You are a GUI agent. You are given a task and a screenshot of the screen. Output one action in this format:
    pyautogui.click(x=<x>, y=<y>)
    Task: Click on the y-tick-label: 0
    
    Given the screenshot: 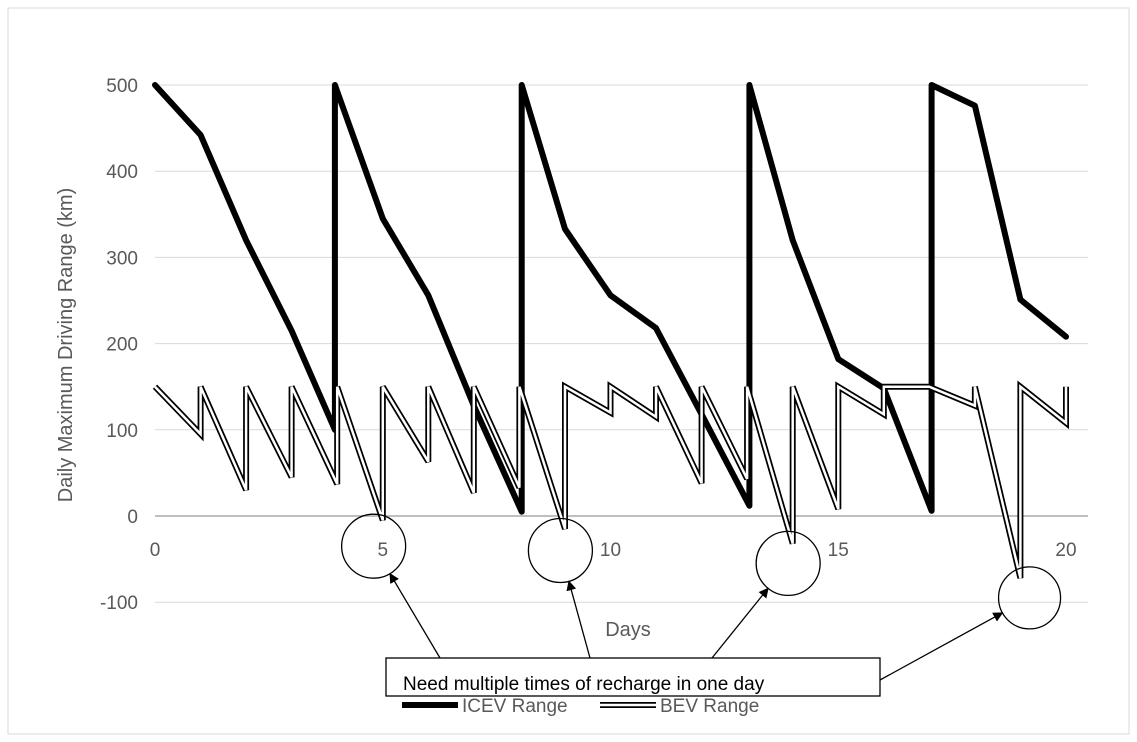 What is the action you would take?
    pyautogui.click(x=132, y=517)
    